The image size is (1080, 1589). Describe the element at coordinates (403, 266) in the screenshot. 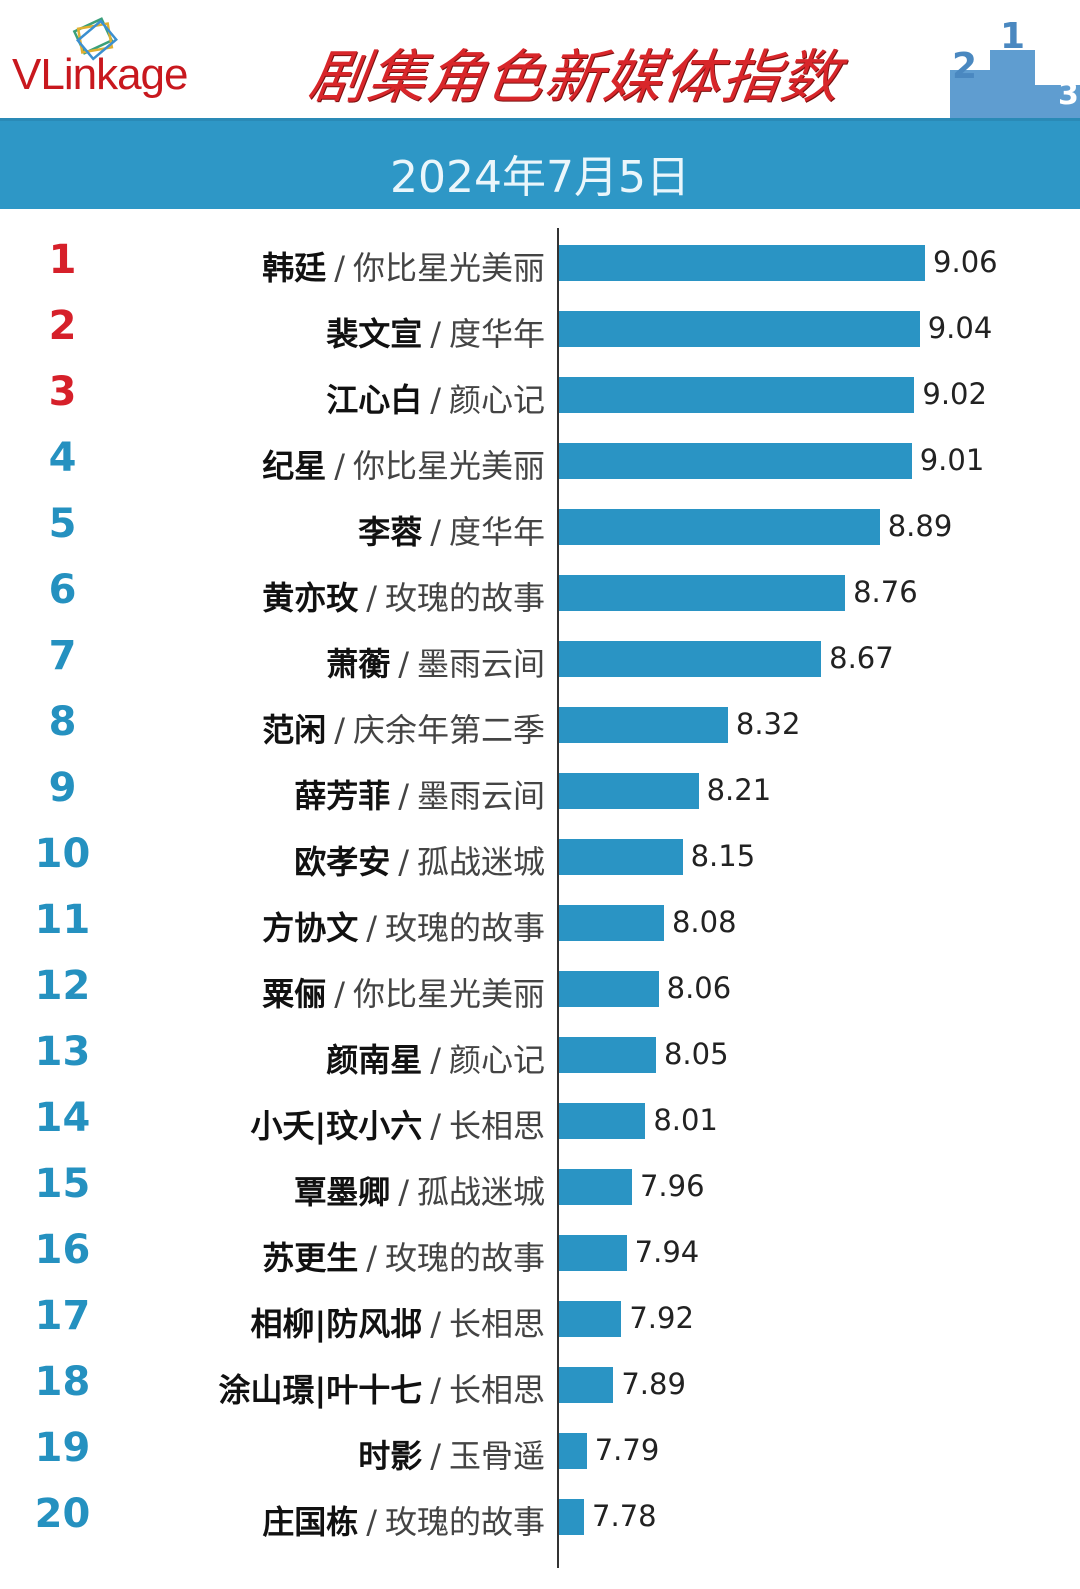

I see `bar-label: 韩廷 / 你比星光美丽` at that location.